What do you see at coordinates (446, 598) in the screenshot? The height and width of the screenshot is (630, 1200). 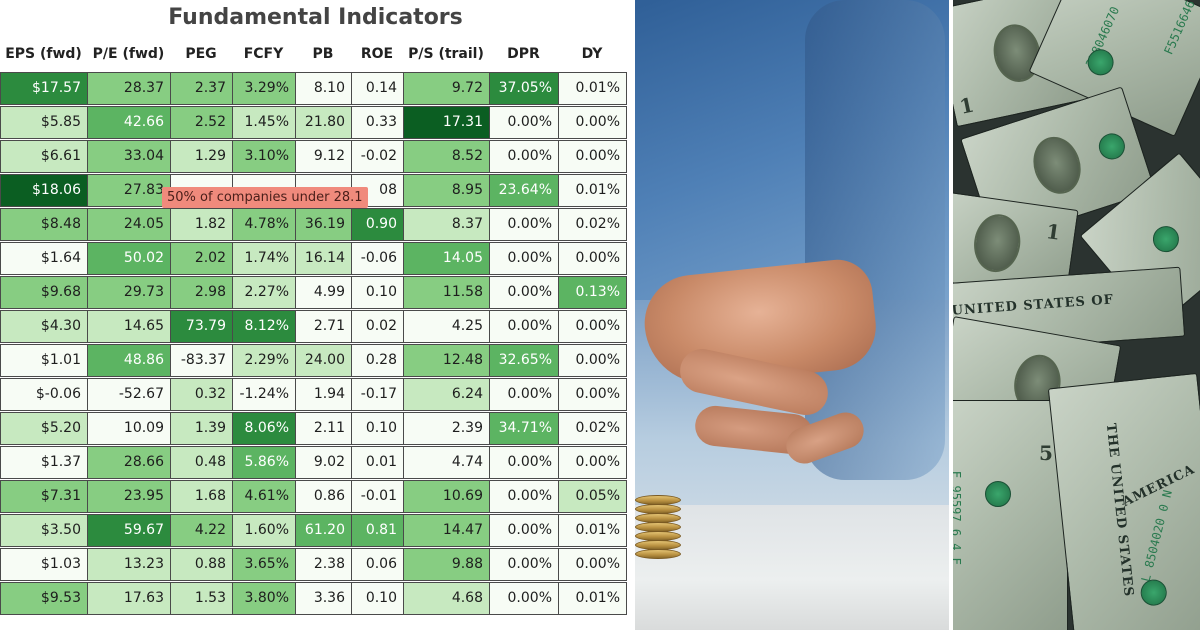 I see `table-cell: 4.68` at bounding box center [446, 598].